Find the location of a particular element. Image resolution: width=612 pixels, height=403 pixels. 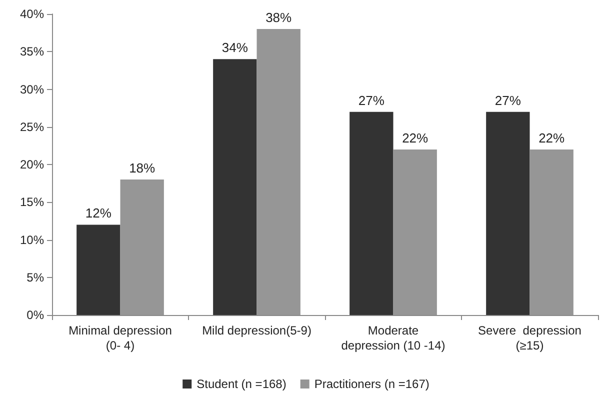

data-label: 38% is located at coordinates (279, 18).